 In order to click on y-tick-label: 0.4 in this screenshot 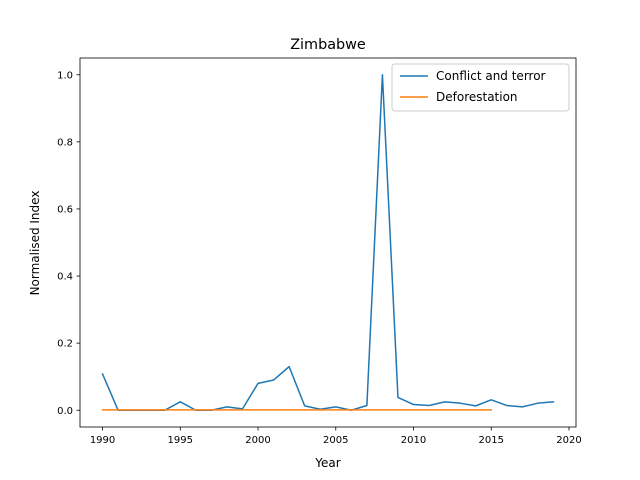, I will do `click(65, 277)`.